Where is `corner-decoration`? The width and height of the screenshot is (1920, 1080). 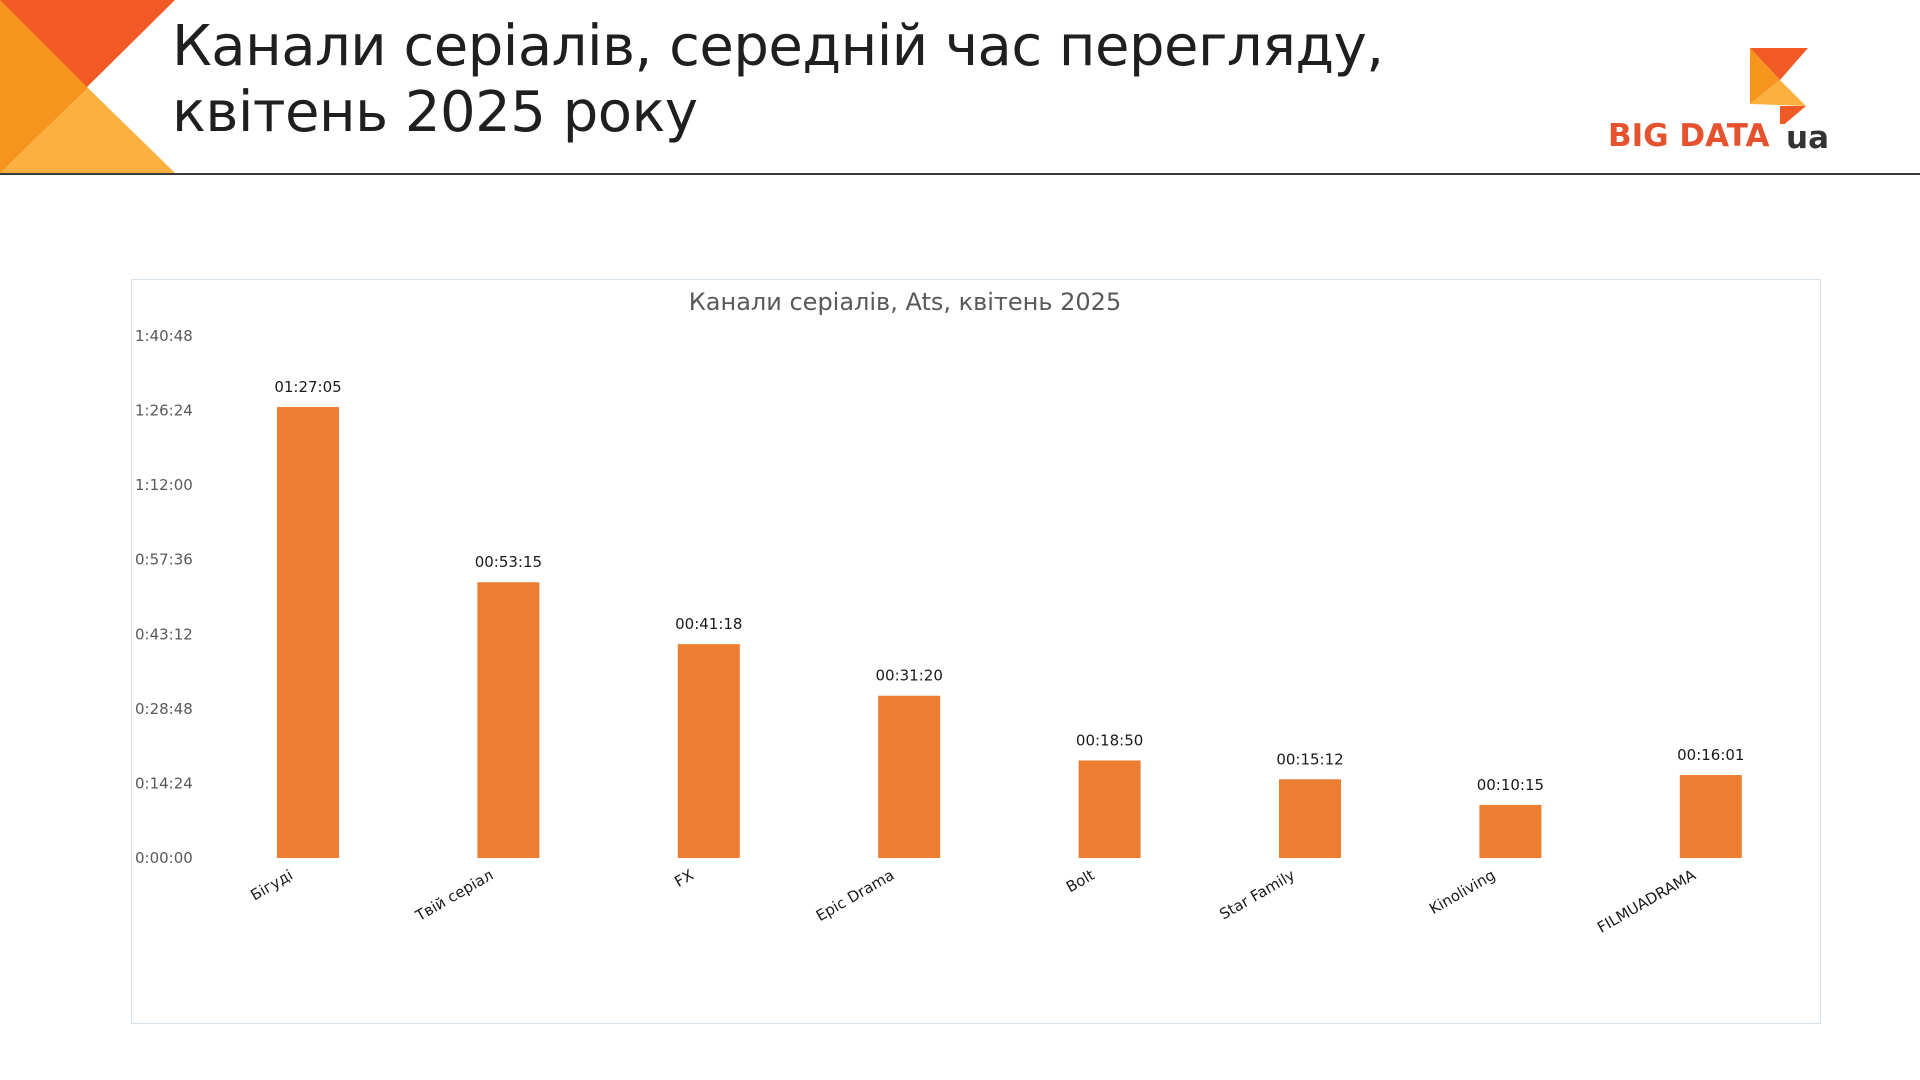 corner-decoration is located at coordinates (87, 86).